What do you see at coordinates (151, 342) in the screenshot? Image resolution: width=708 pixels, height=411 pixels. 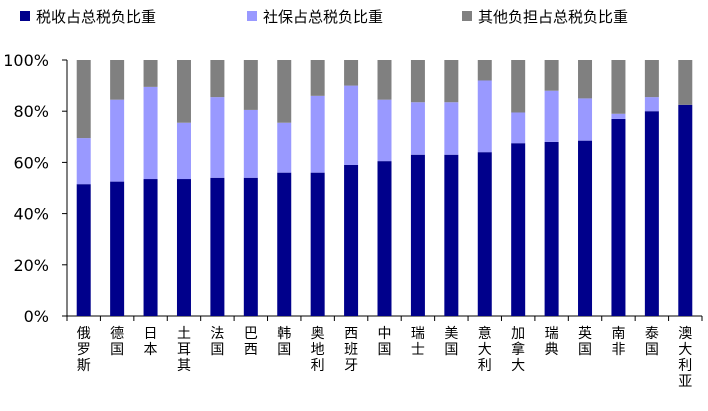 I see `x-category-label: 日本` at bounding box center [151, 342].